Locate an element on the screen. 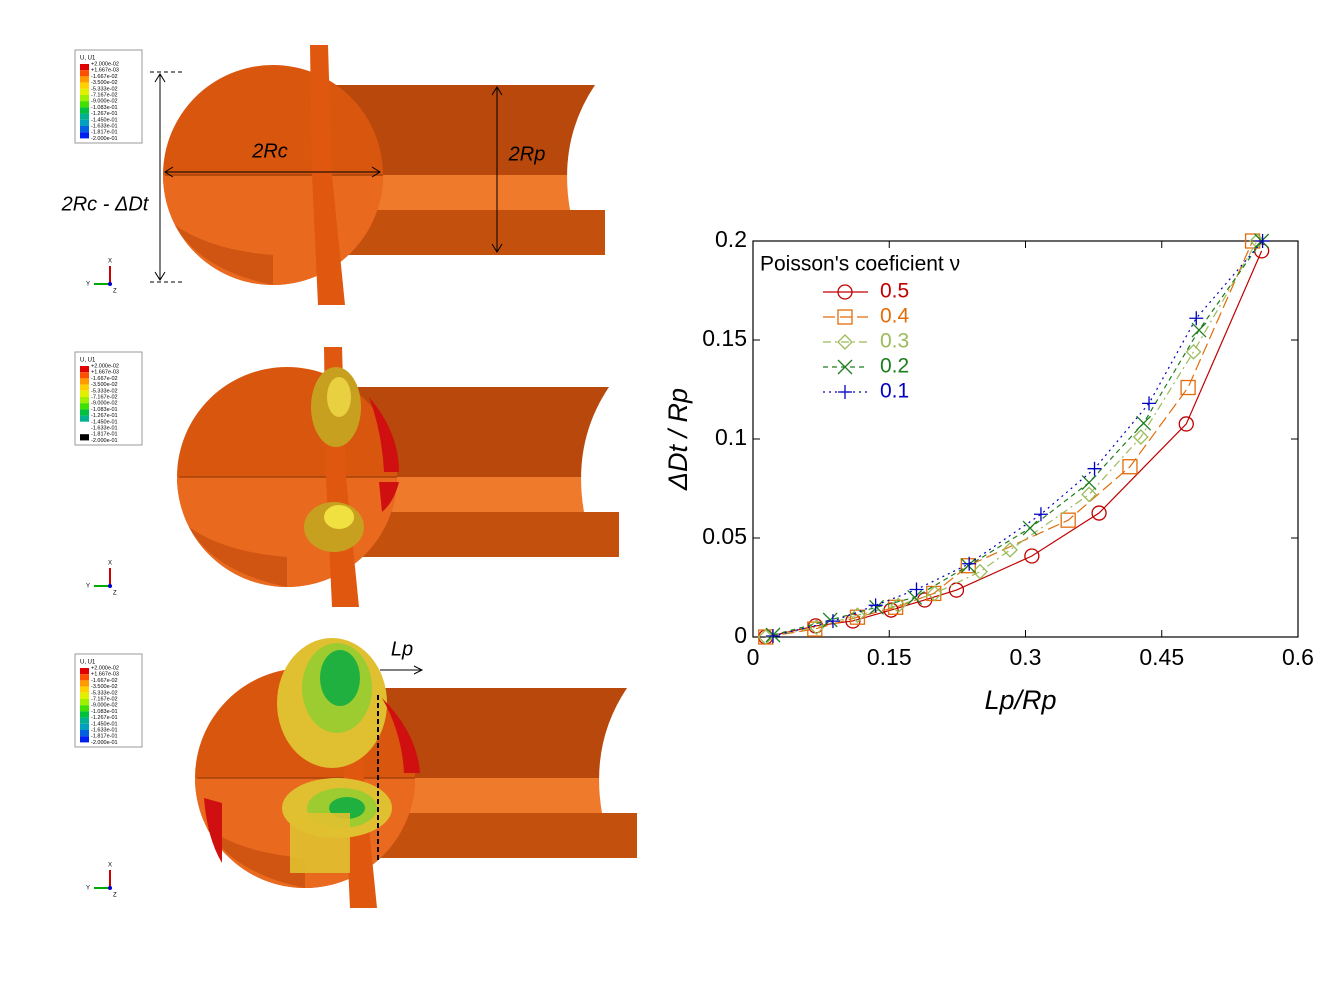 The width and height of the screenshot is (1333, 985). x-tick-label: 0.3 is located at coordinates (1026, 657).